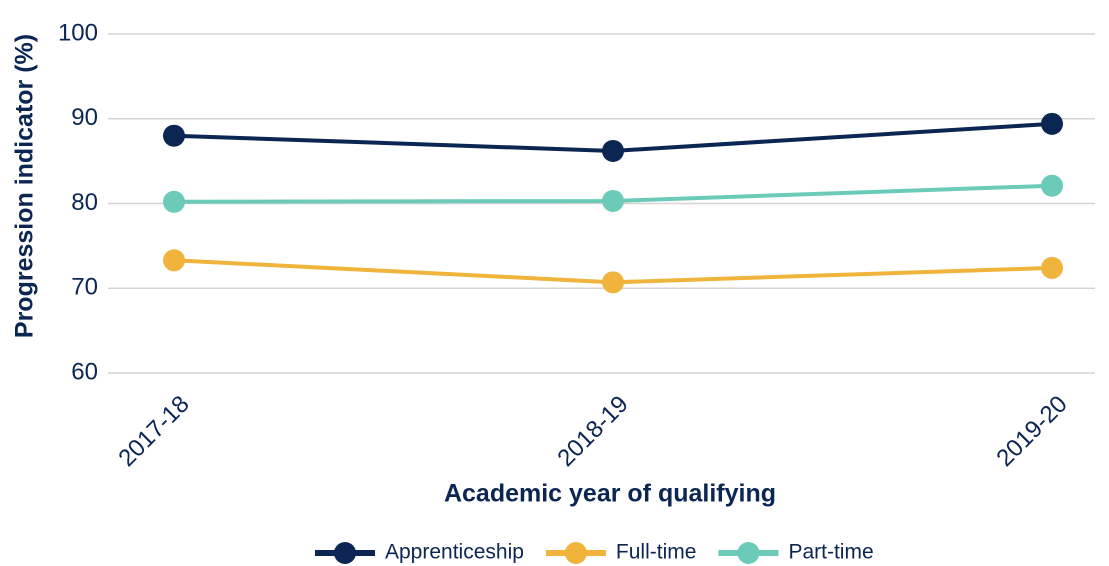 The height and width of the screenshot is (566, 1109). Describe the element at coordinates (25, 186) in the screenshot. I see `y-axis-title: Progression indicator (%)` at that location.